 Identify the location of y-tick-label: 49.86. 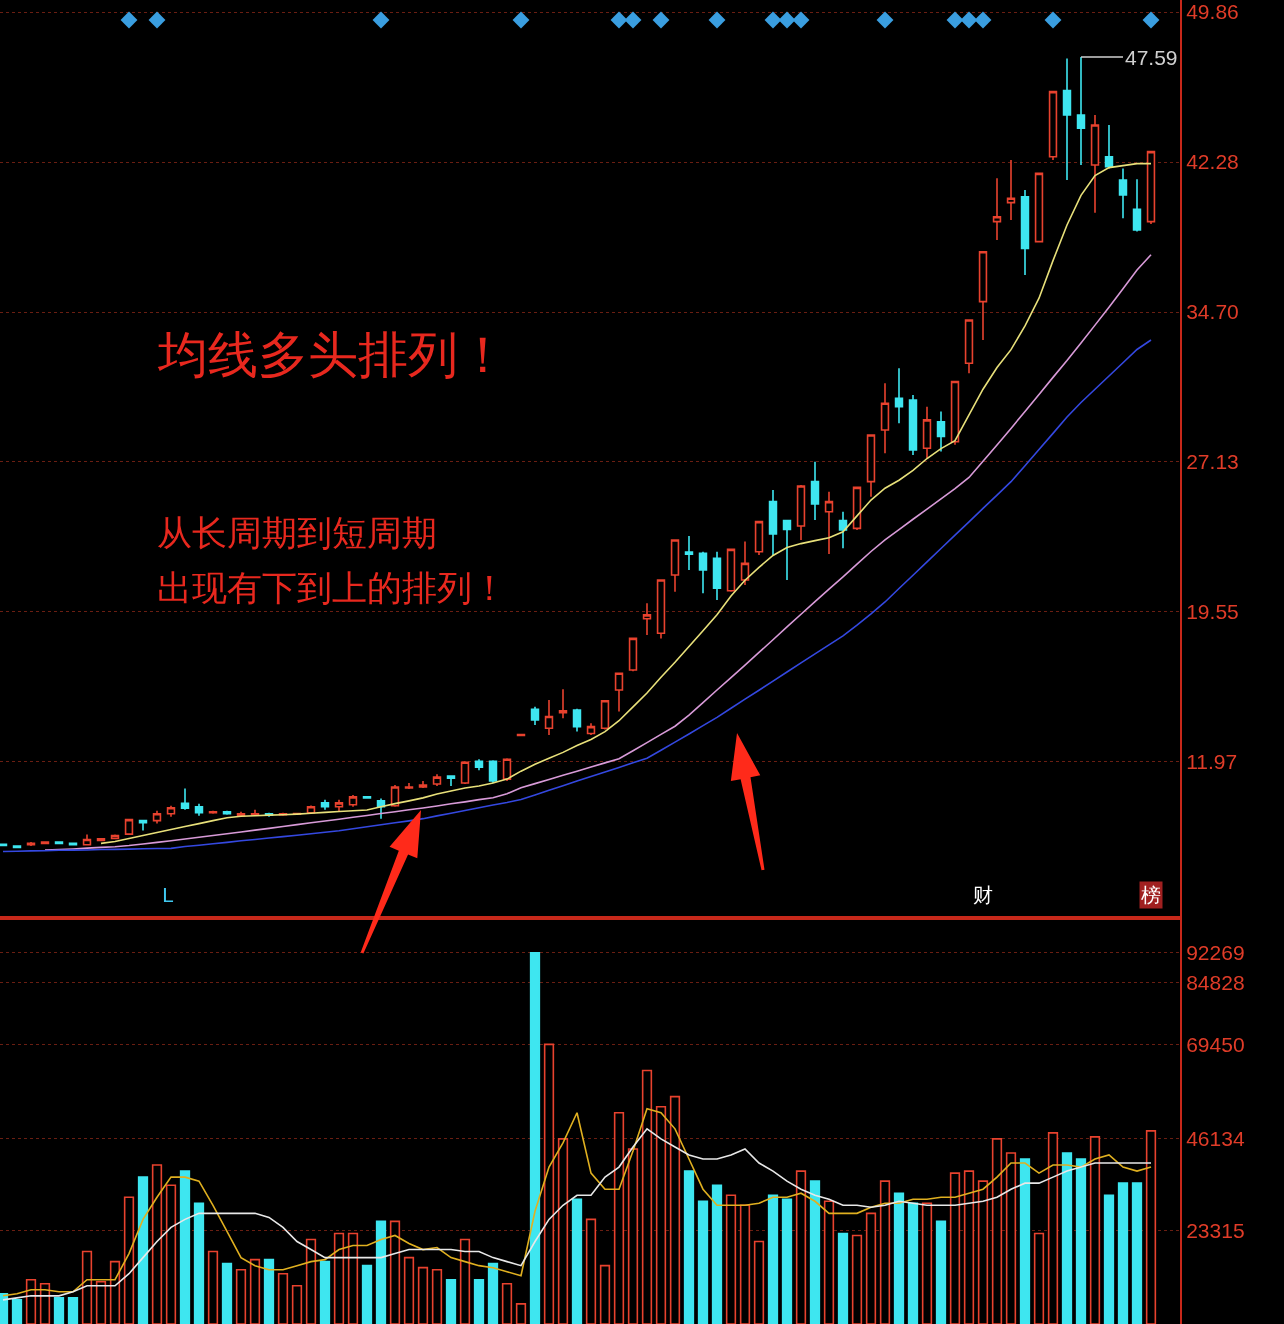
(1212, 12).